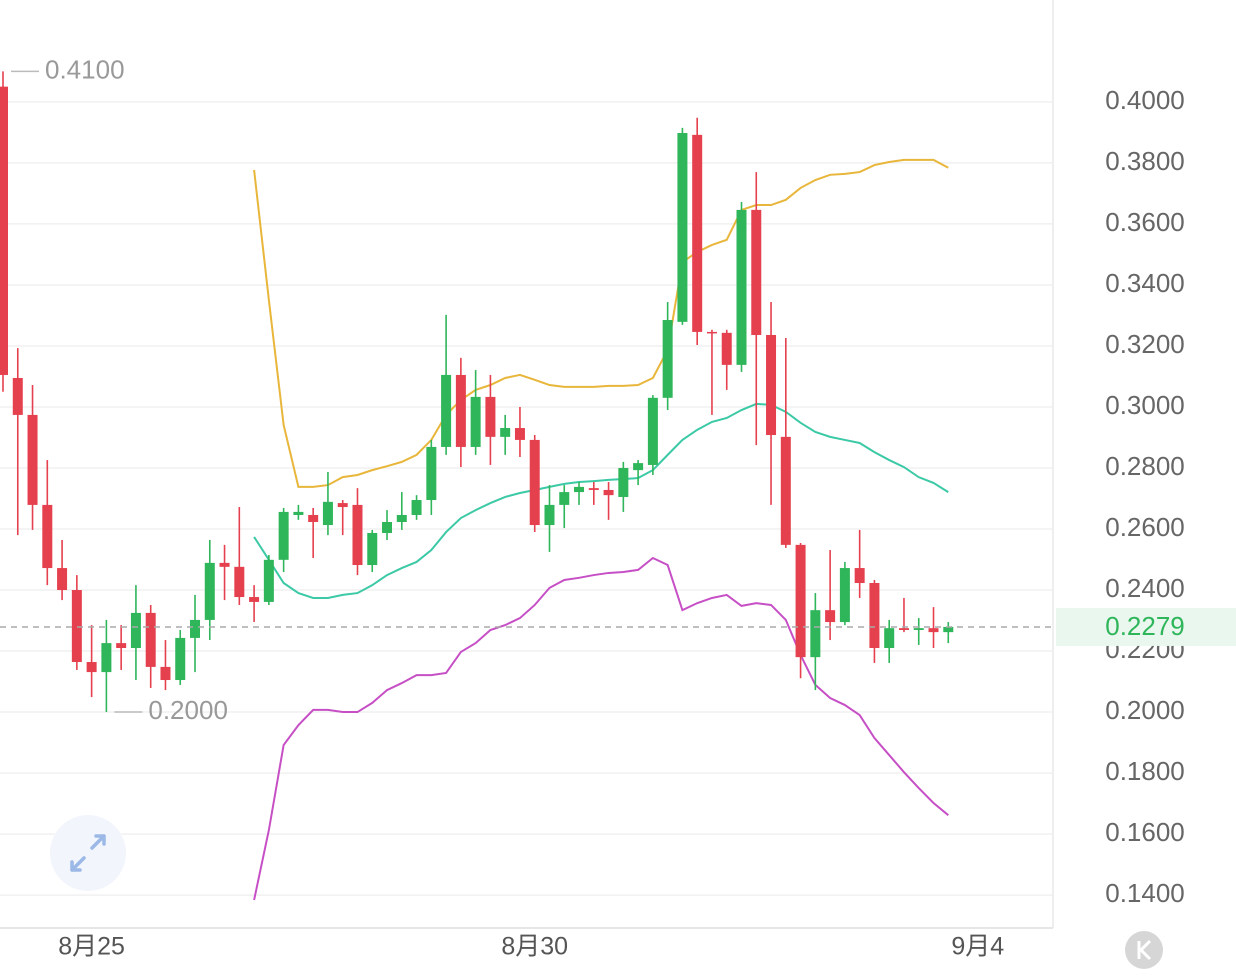 Image resolution: width=1236 pixels, height=977 pixels. I want to click on x-tick-label: 8月30, so click(534, 947).